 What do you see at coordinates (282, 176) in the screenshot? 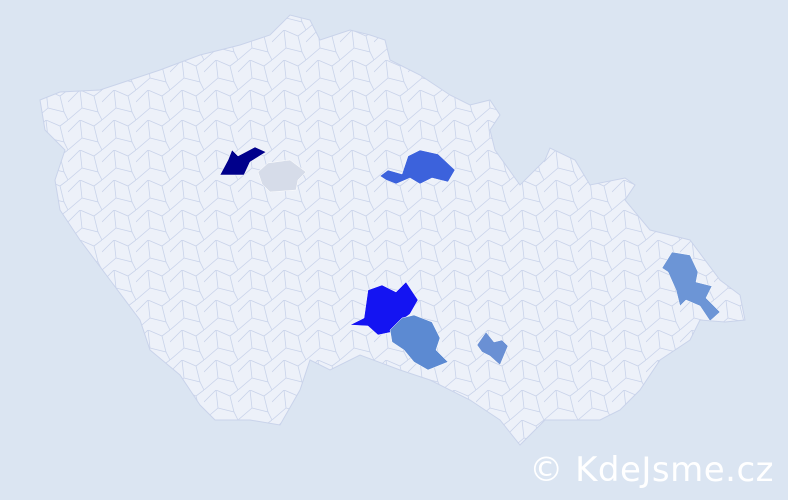
I see `district-b` at bounding box center [282, 176].